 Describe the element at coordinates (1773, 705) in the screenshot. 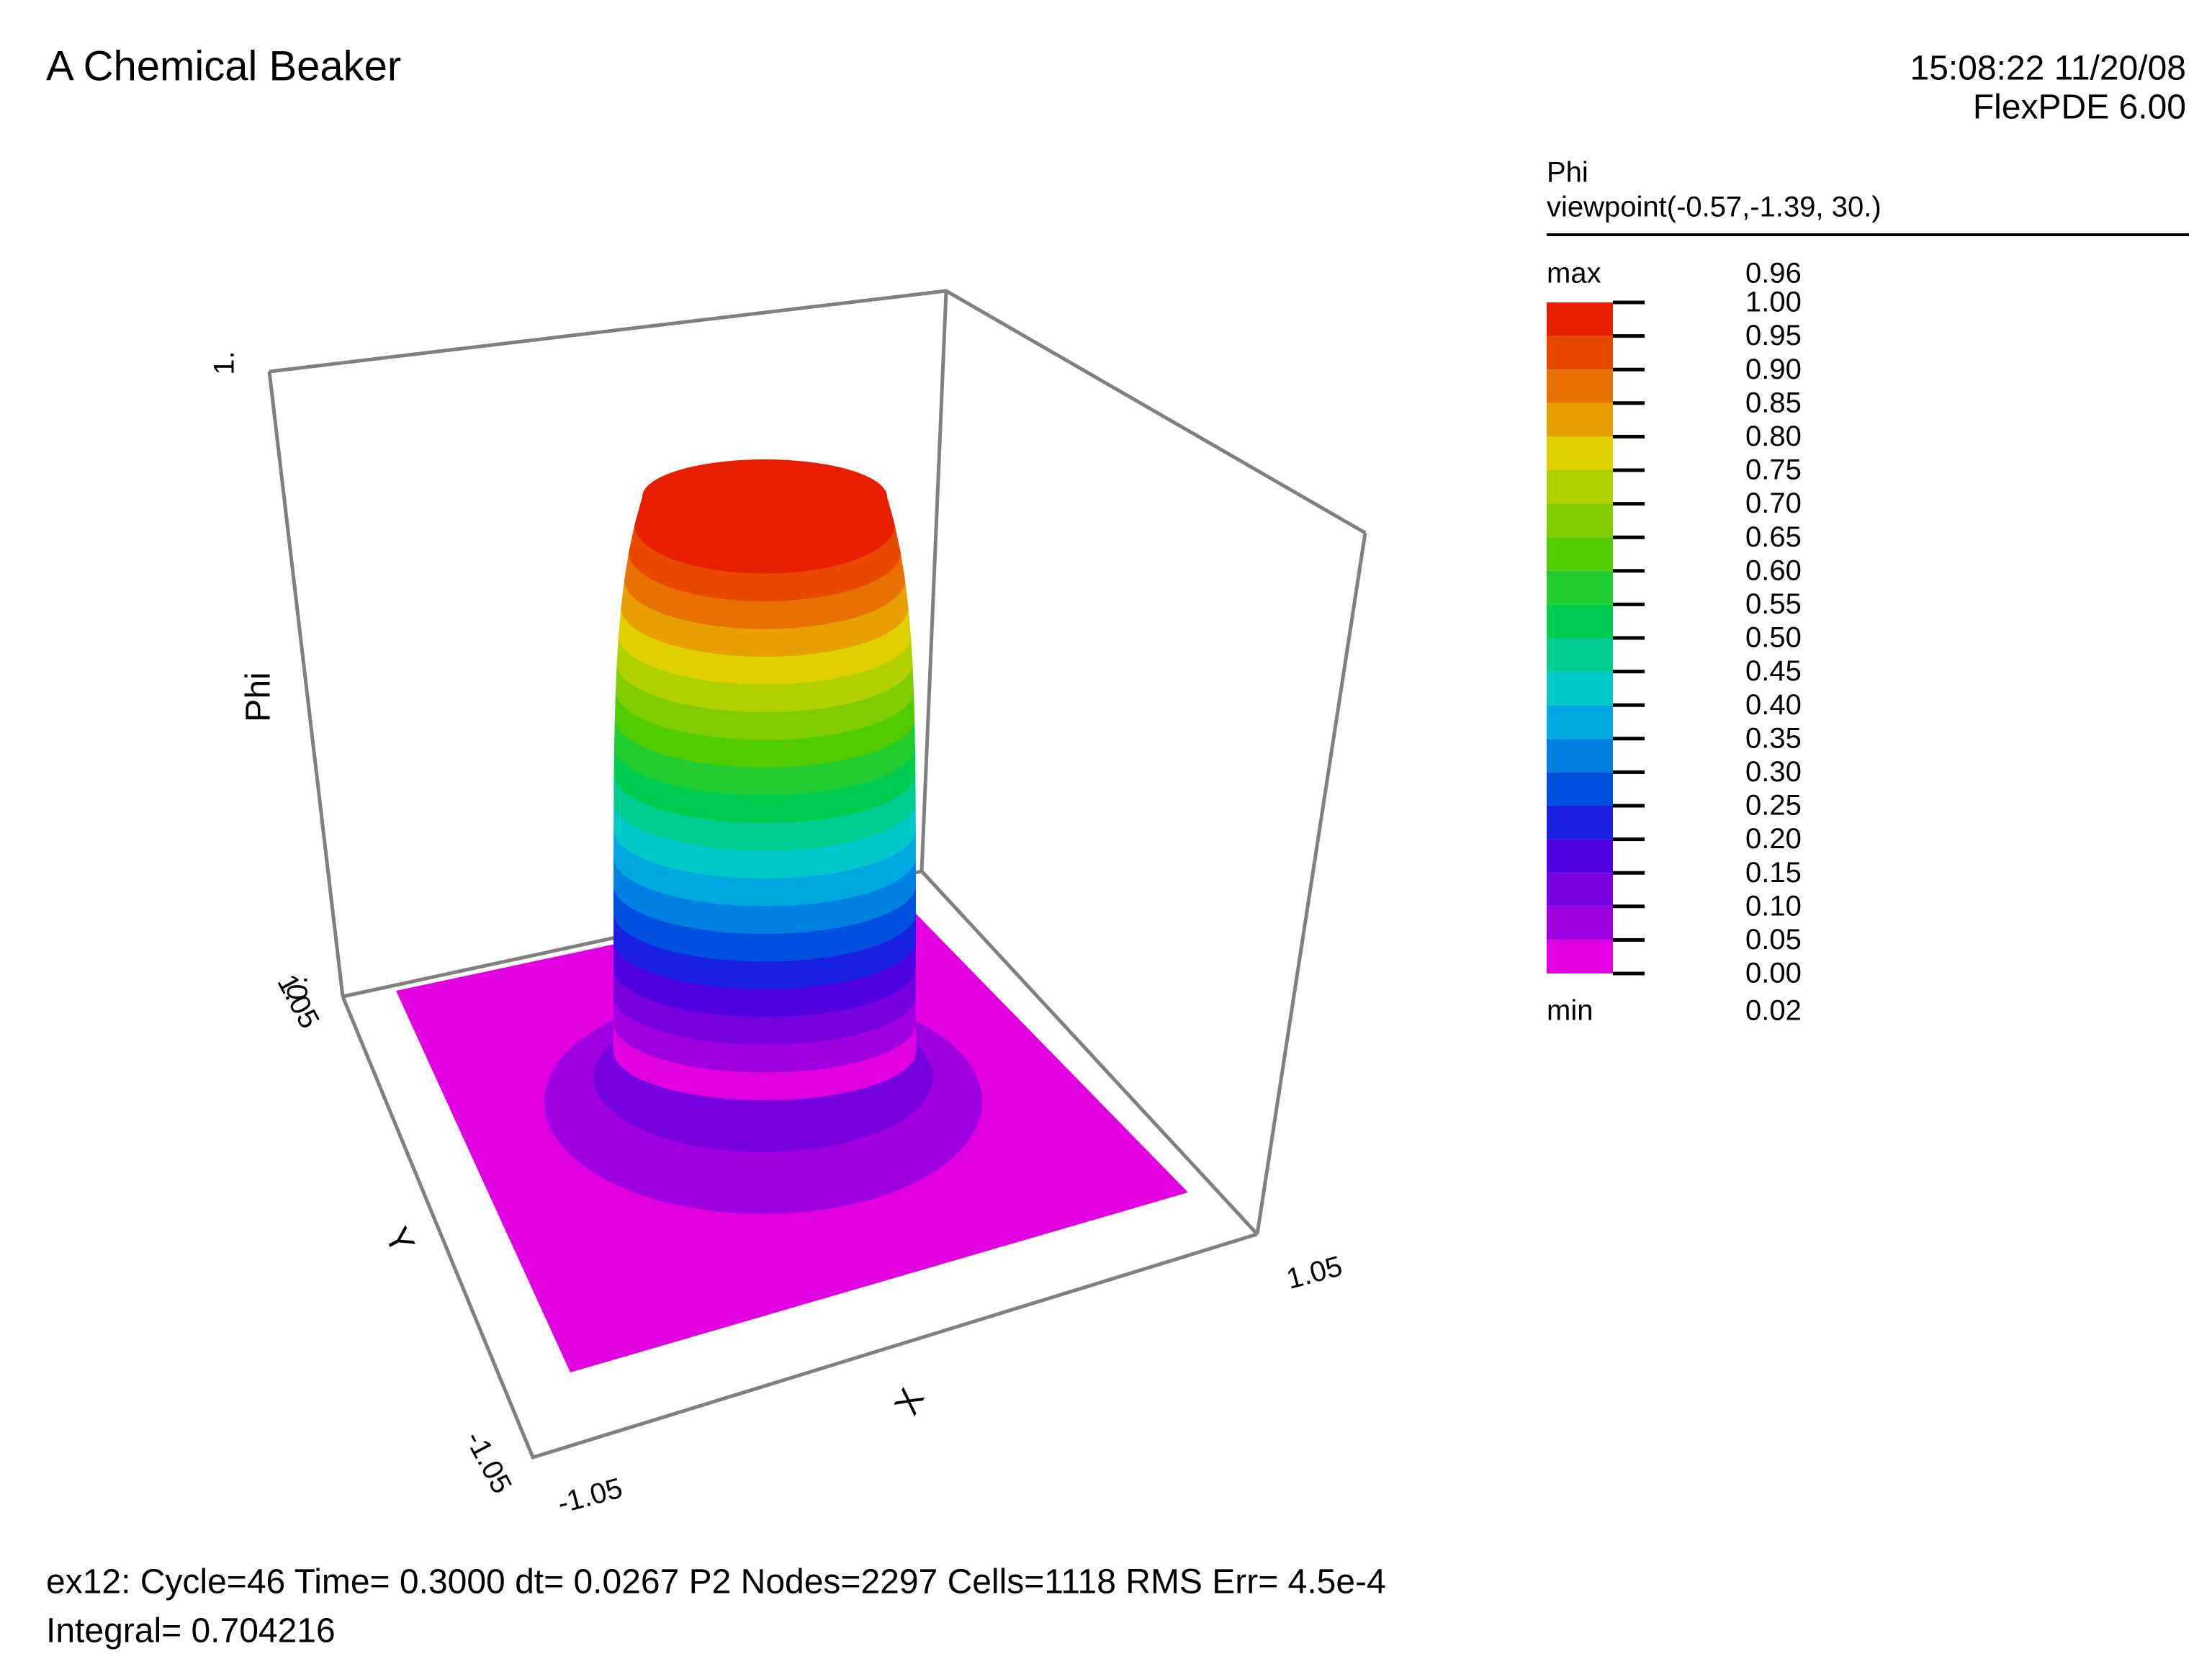

I see `legend-label: 0.40` at that location.